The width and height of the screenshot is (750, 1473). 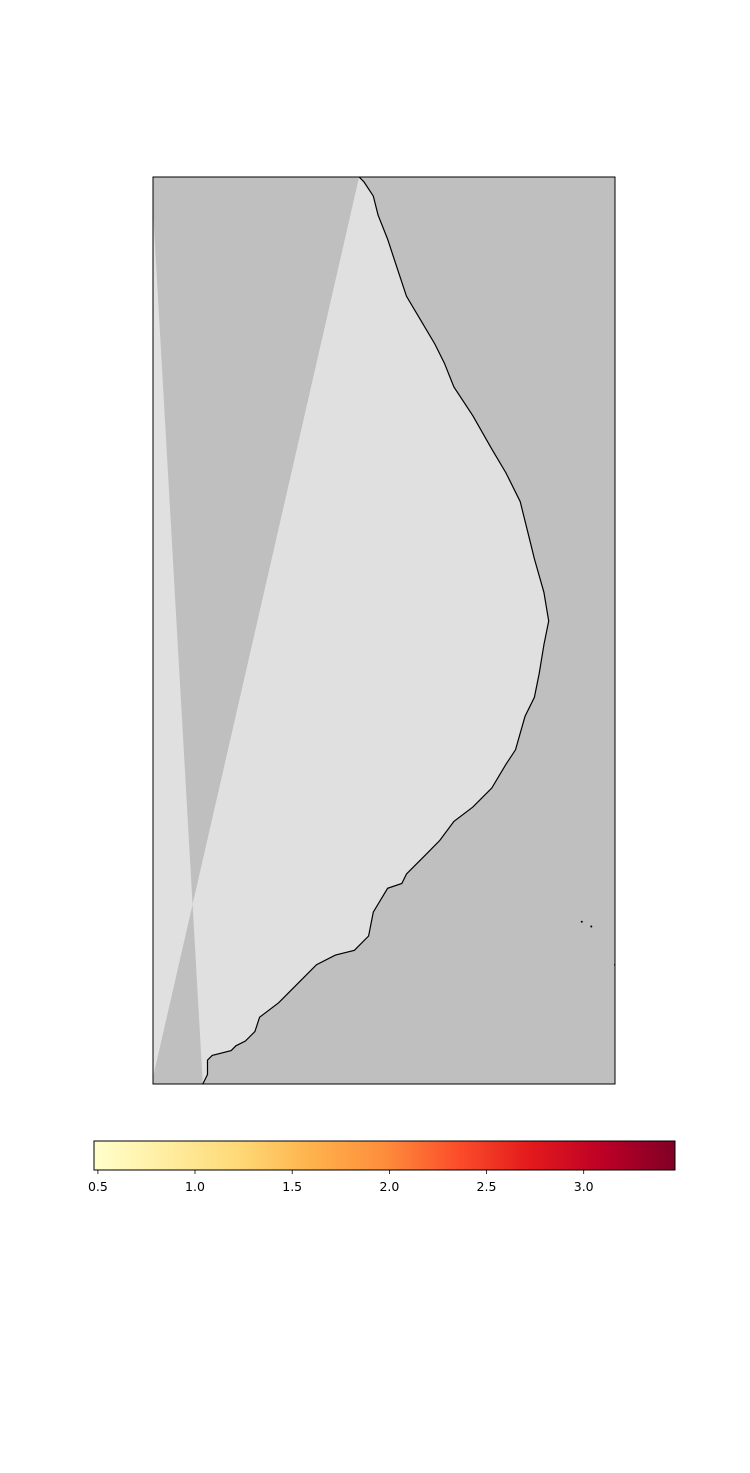 I want to click on colorbar: 0.5 1.0 1.5 2.0 2.5 3.0, so click(x=382, y=1167).